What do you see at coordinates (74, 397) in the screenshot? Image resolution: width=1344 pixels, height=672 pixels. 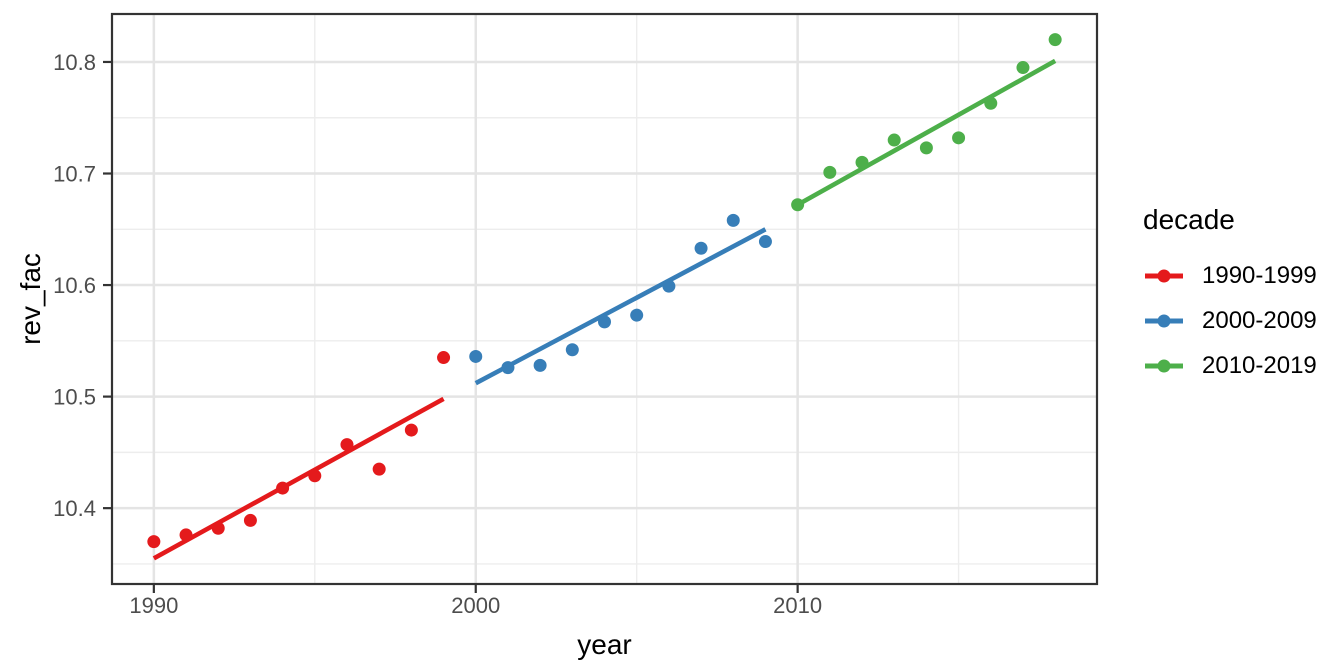 I see `y-tick-label: 10.5` at bounding box center [74, 397].